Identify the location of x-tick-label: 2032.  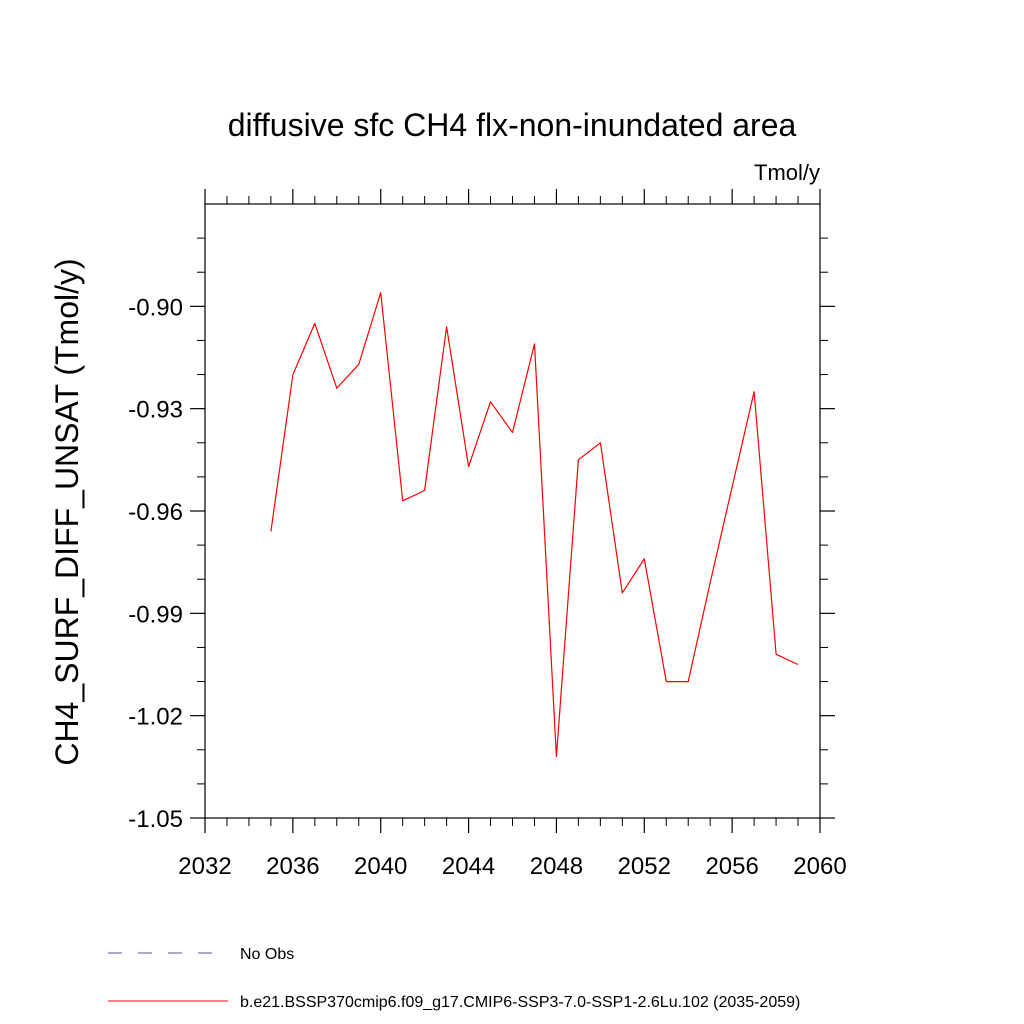
(204, 866).